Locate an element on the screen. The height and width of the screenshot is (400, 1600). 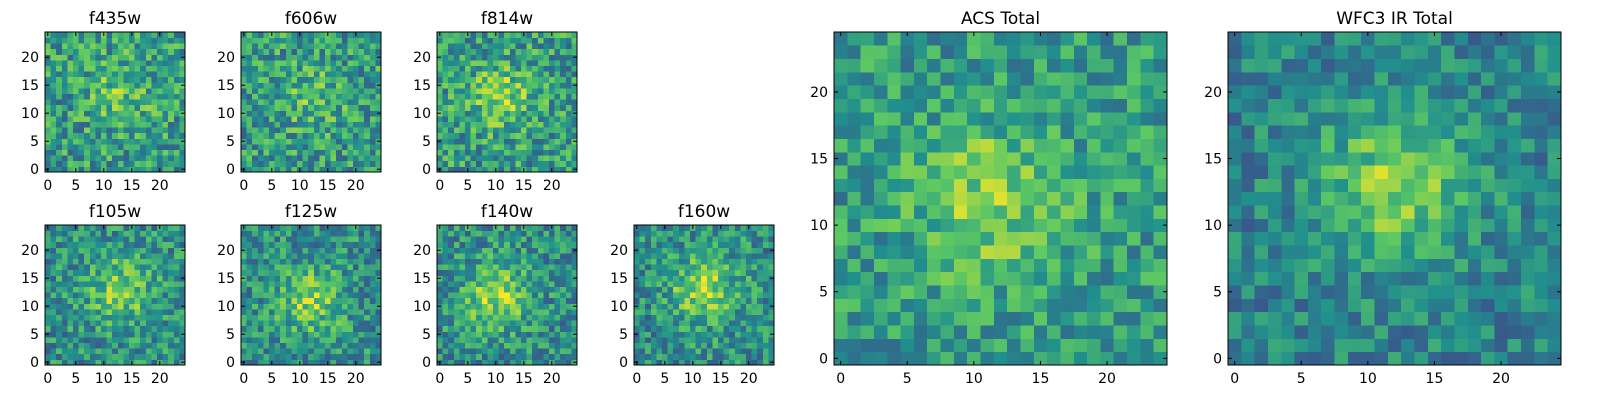
y-tick-label: 0 is located at coordinates (230, 170).